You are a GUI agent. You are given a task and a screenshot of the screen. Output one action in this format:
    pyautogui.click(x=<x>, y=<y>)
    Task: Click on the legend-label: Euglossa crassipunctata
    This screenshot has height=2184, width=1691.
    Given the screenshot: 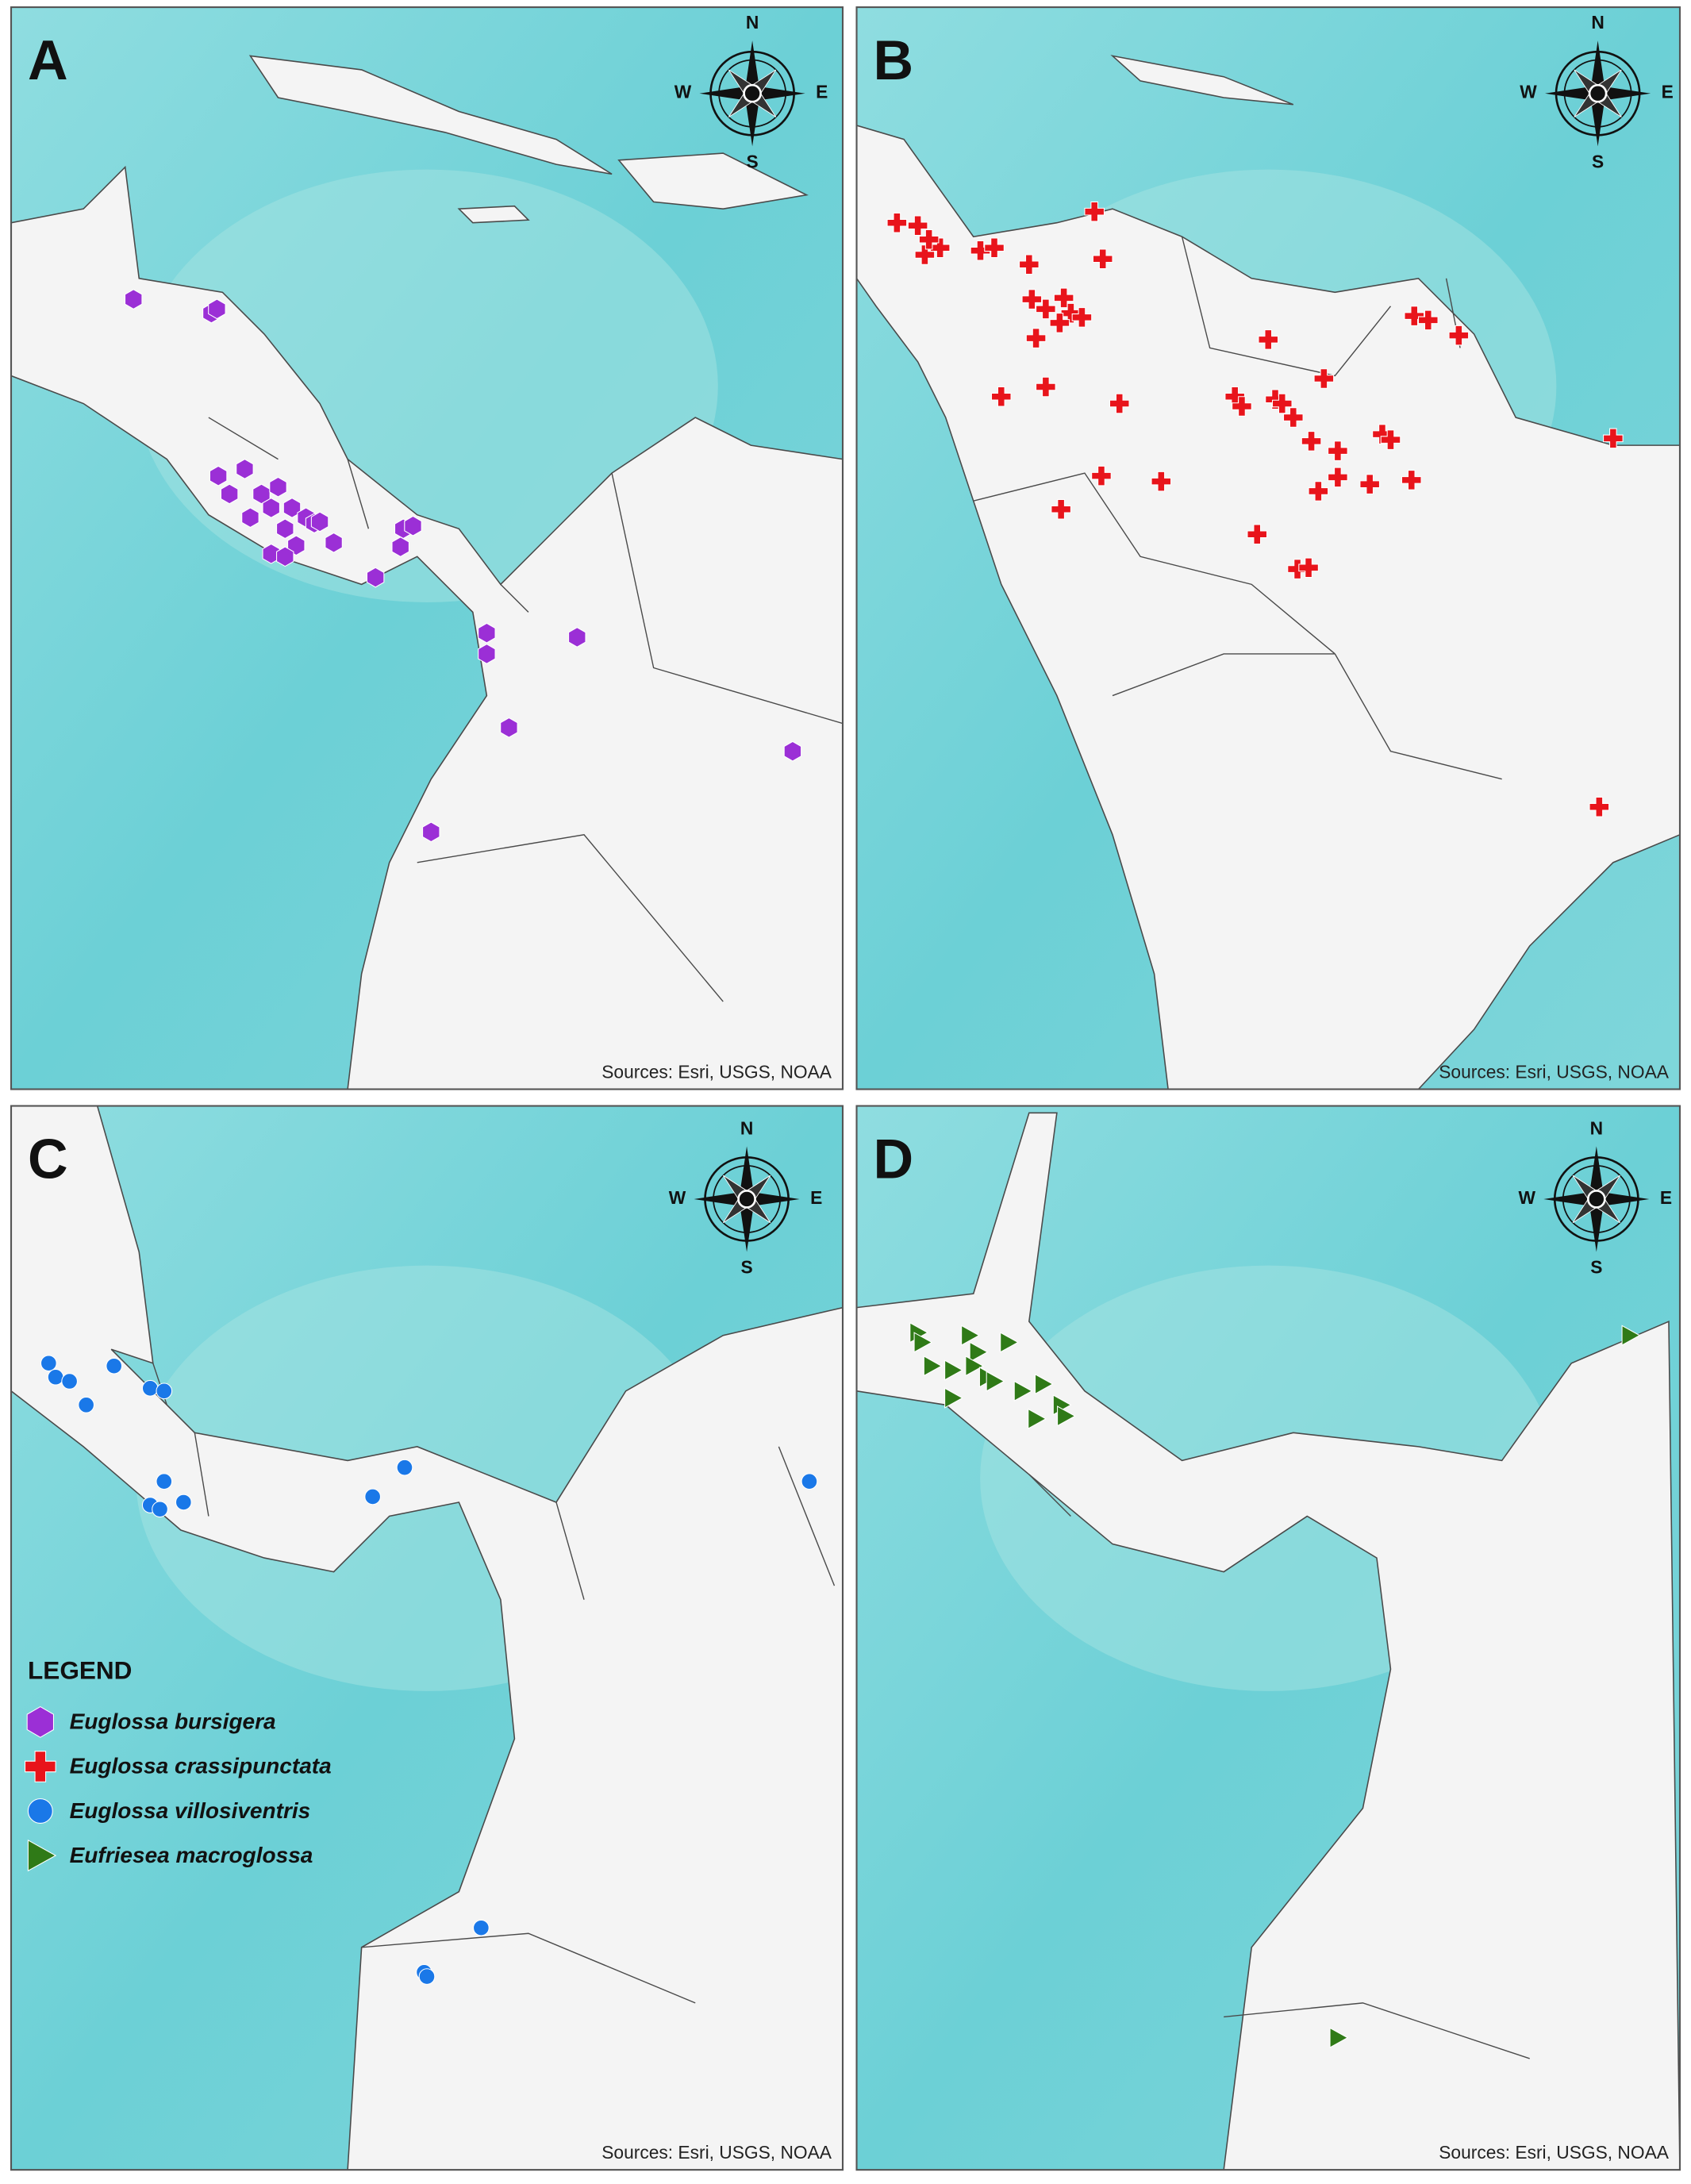 What is the action you would take?
    pyautogui.click(x=201, y=1766)
    